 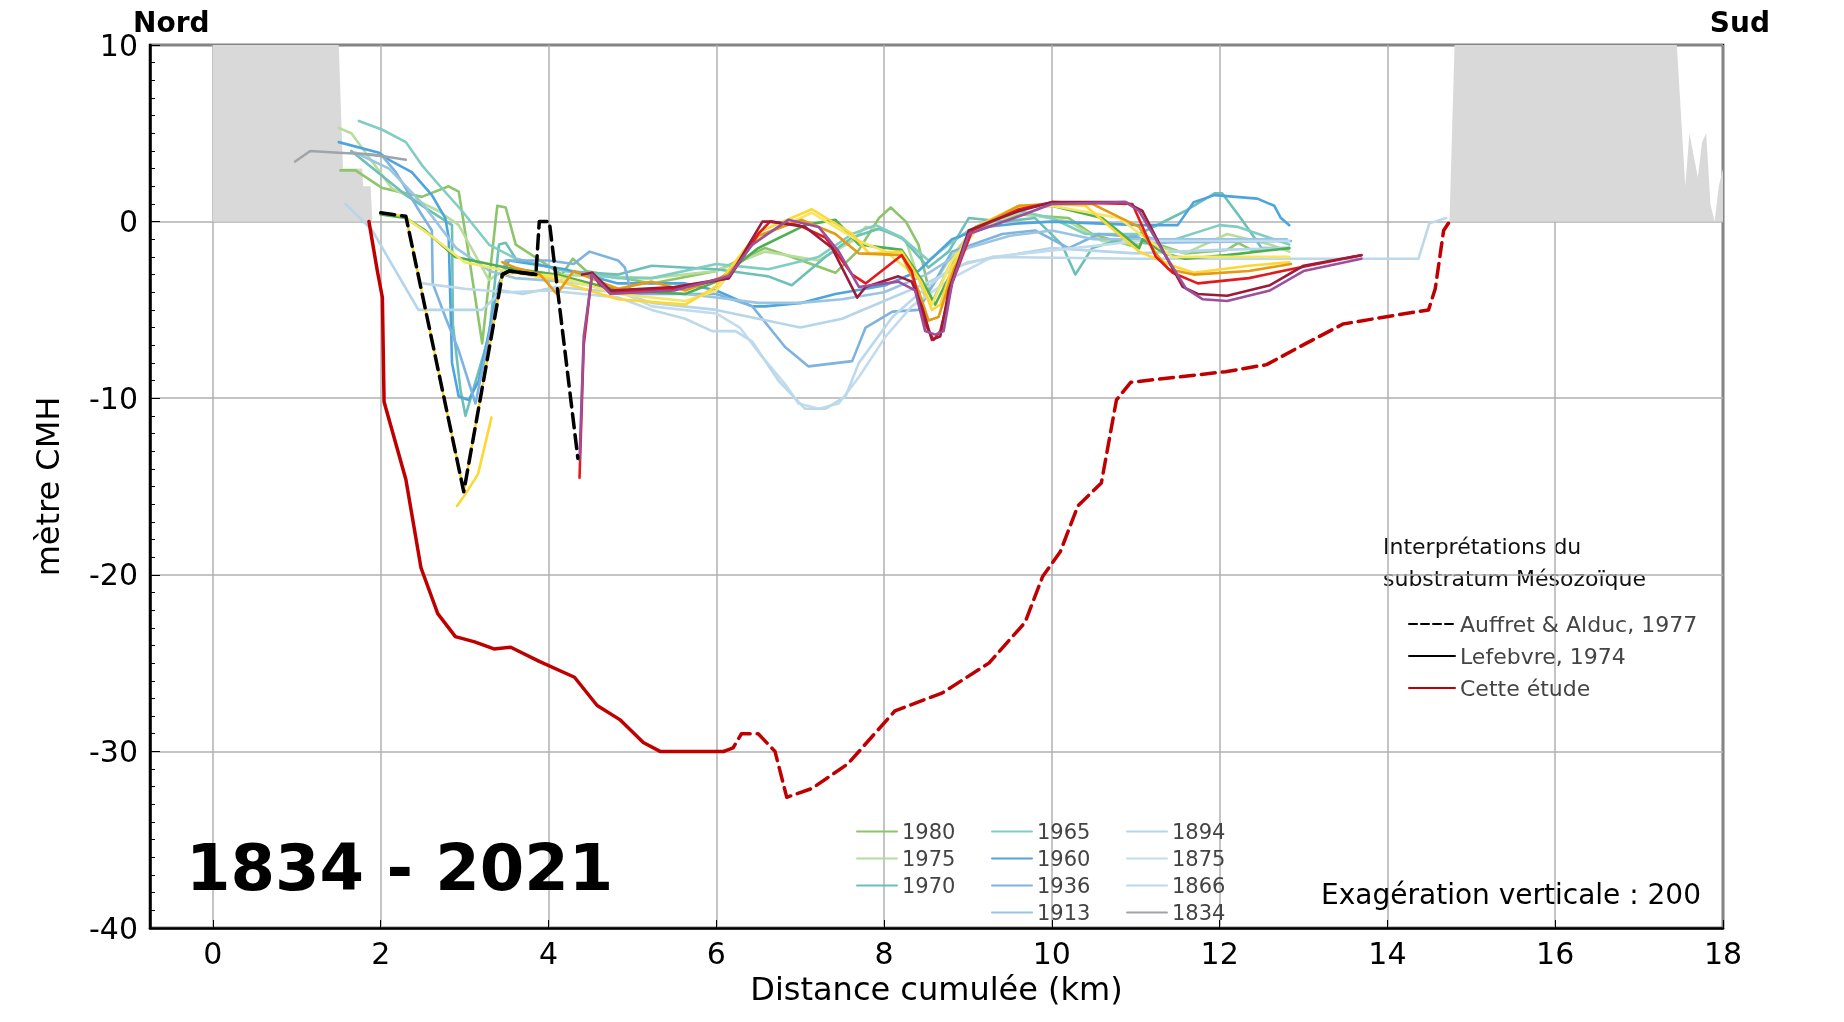 I want to click on text: Sud, so click(x=1740, y=22).